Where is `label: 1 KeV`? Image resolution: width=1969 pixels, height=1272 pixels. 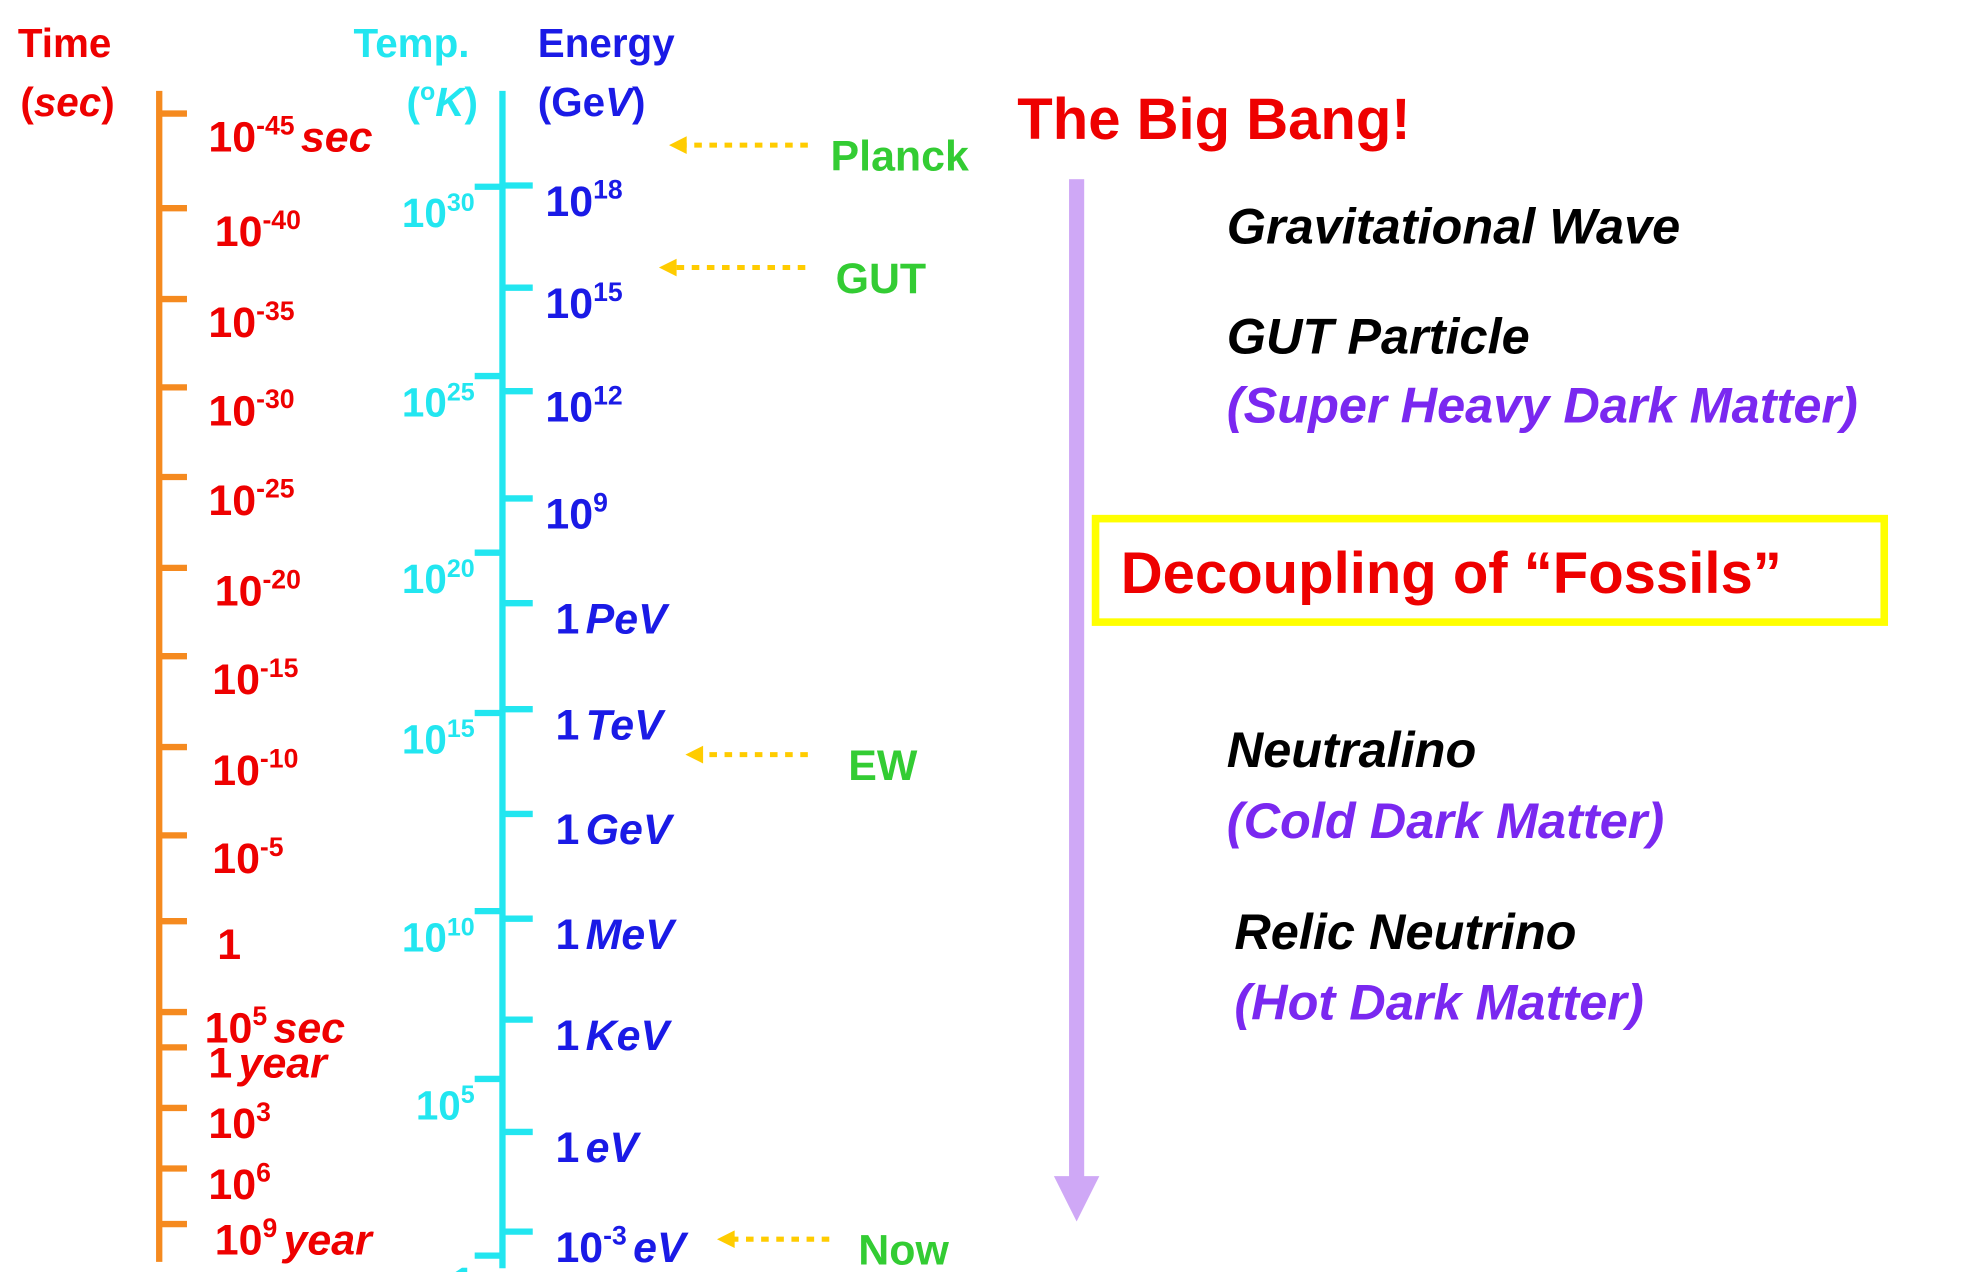 label: 1 KeV is located at coordinates (613, 1036).